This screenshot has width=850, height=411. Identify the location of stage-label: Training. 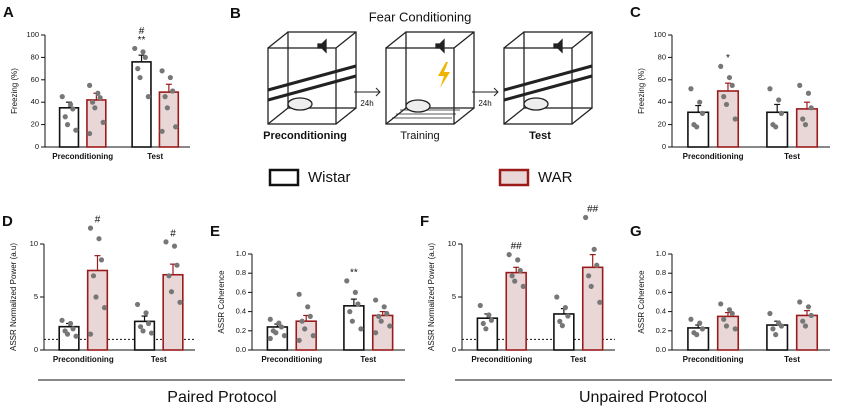
(419, 136).